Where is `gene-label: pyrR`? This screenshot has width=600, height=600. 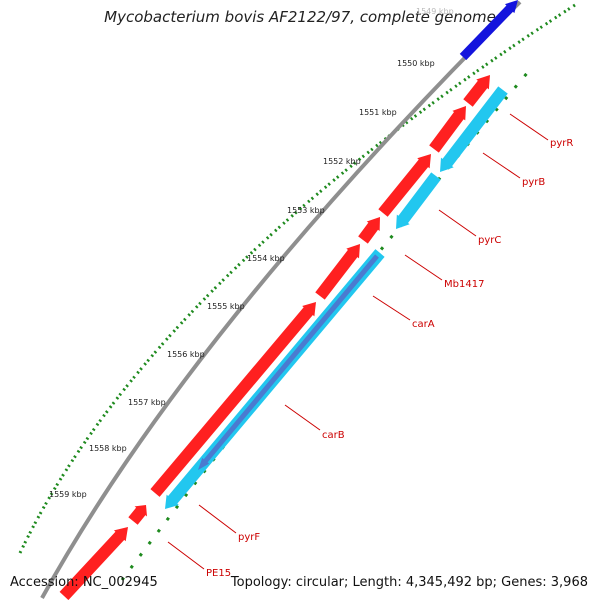 gene-label: pyrR is located at coordinates (561, 143).